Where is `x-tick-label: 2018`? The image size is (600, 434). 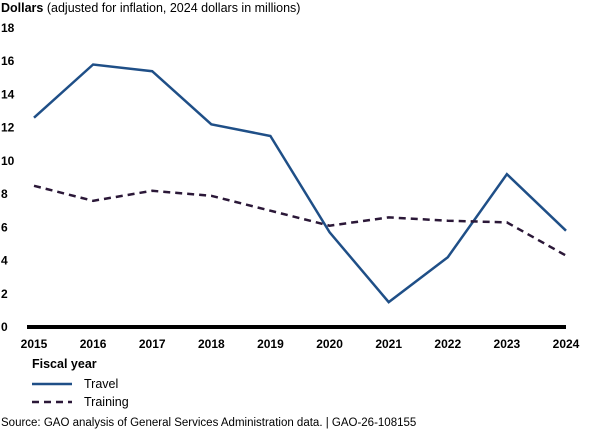 x-tick-label: 2018 is located at coordinates (211, 344).